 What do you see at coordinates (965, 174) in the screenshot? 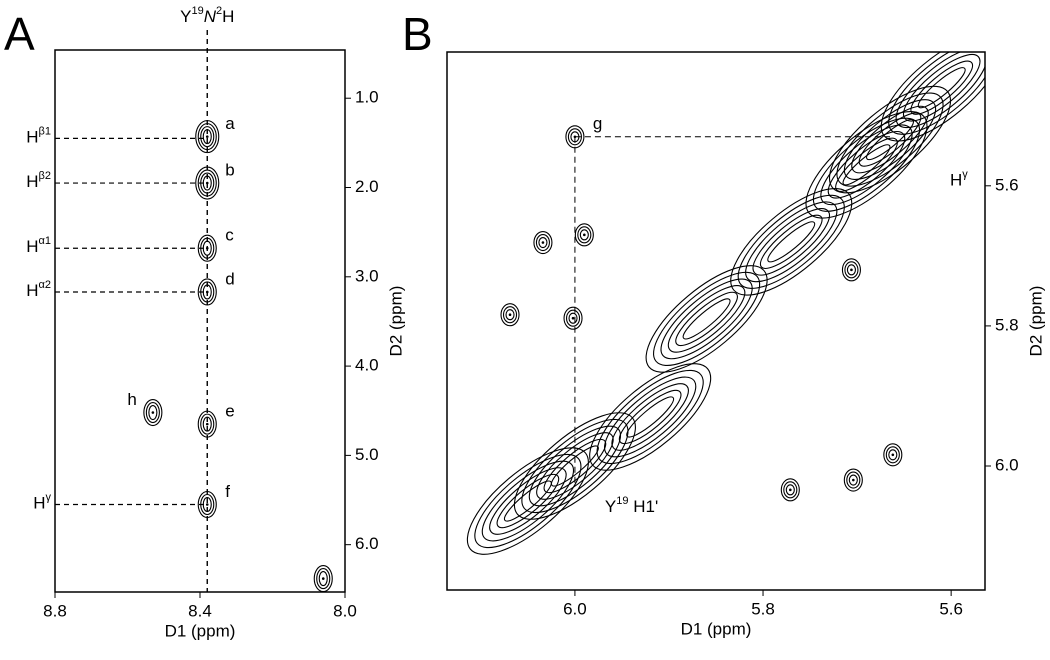
I see `superscript: γ` at bounding box center [965, 174].